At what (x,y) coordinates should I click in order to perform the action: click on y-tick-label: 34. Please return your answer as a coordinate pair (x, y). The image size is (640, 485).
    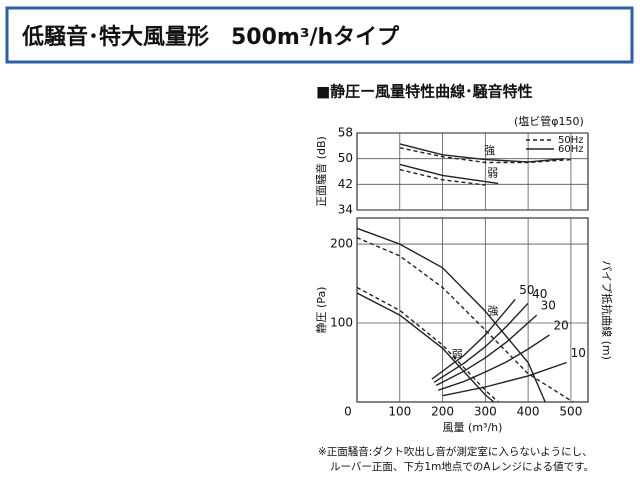
    Looking at the image, I should click on (345, 210).